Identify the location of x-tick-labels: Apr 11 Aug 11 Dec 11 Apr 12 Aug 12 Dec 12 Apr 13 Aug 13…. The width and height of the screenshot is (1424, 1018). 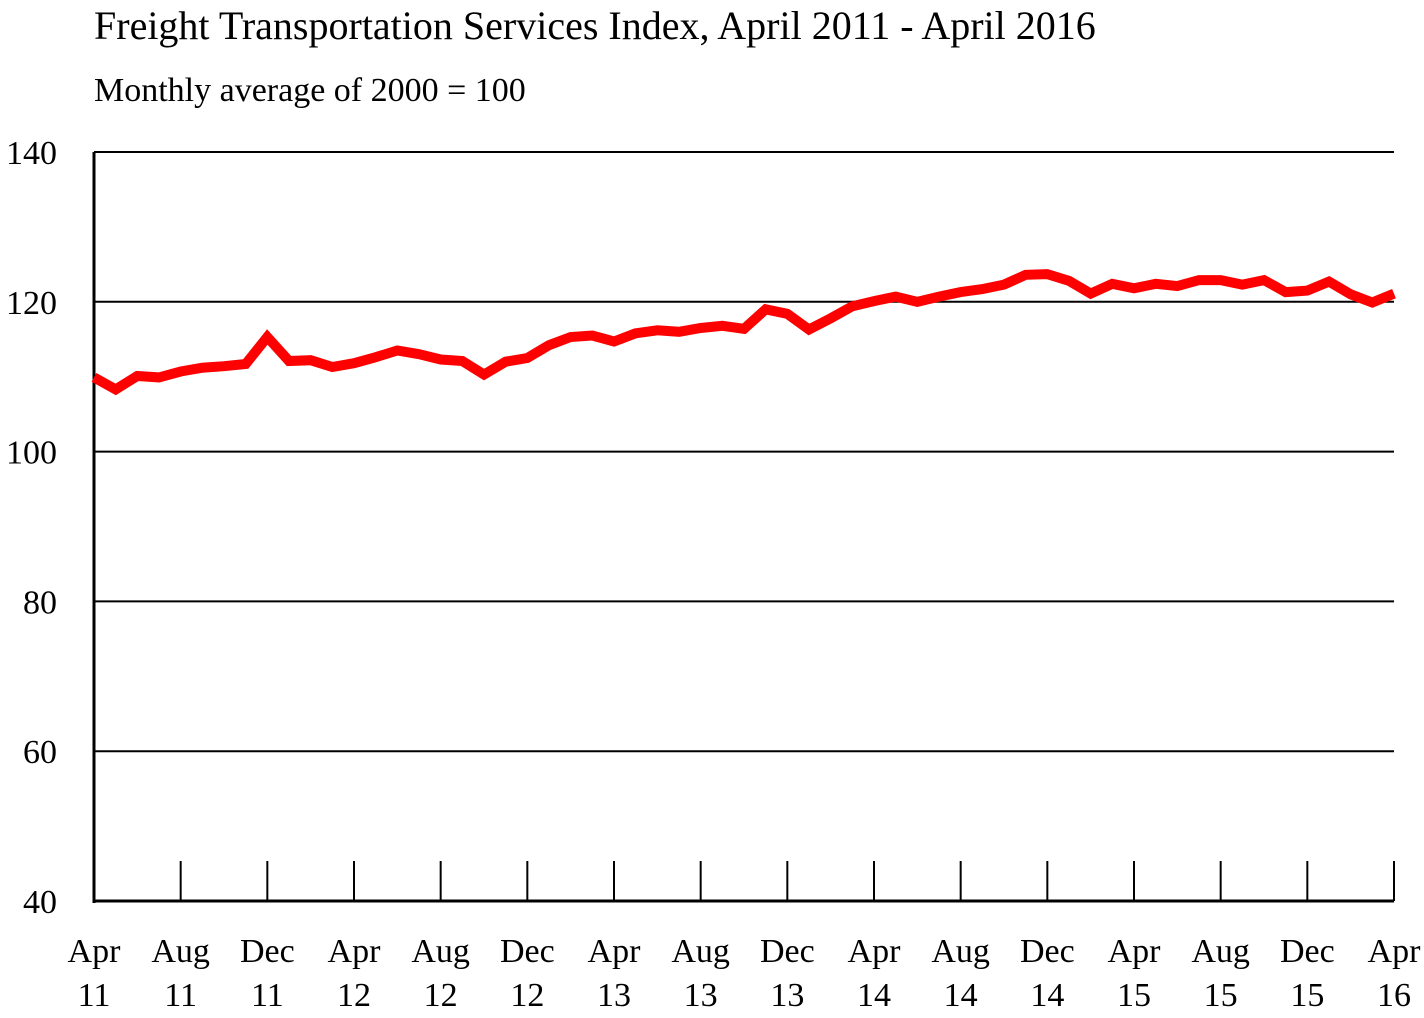
(745, 973).